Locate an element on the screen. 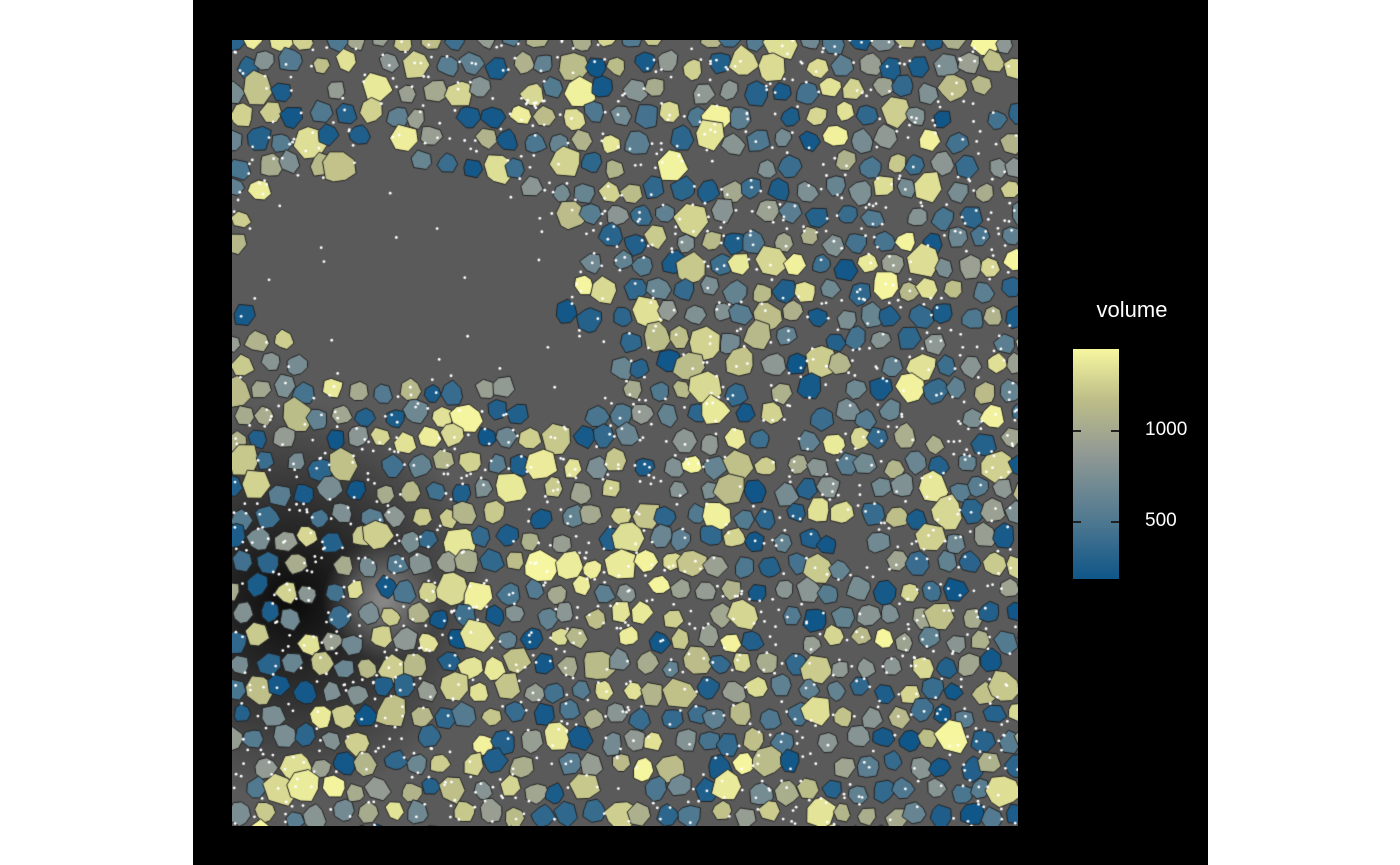  colorbar-gradient is located at coordinates (1096, 464).